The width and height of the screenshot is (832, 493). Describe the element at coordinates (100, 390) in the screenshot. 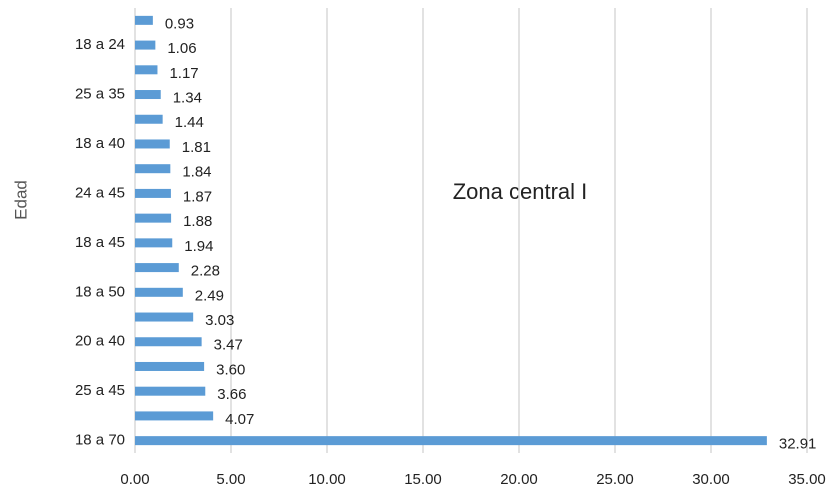

I see `y-tick-label: 25 a 45` at that location.